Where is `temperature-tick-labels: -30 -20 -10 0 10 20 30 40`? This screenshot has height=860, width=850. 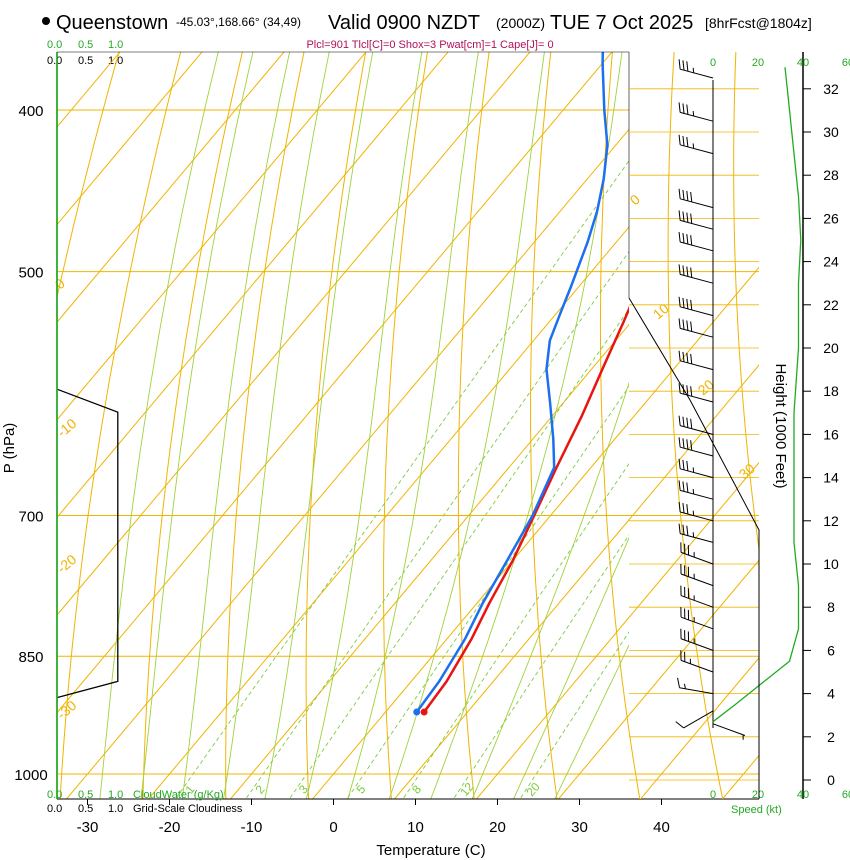 temperature-tick-labels: -30 -20 -10 0 10 20 30 40 is located at coordinates (373, 817).